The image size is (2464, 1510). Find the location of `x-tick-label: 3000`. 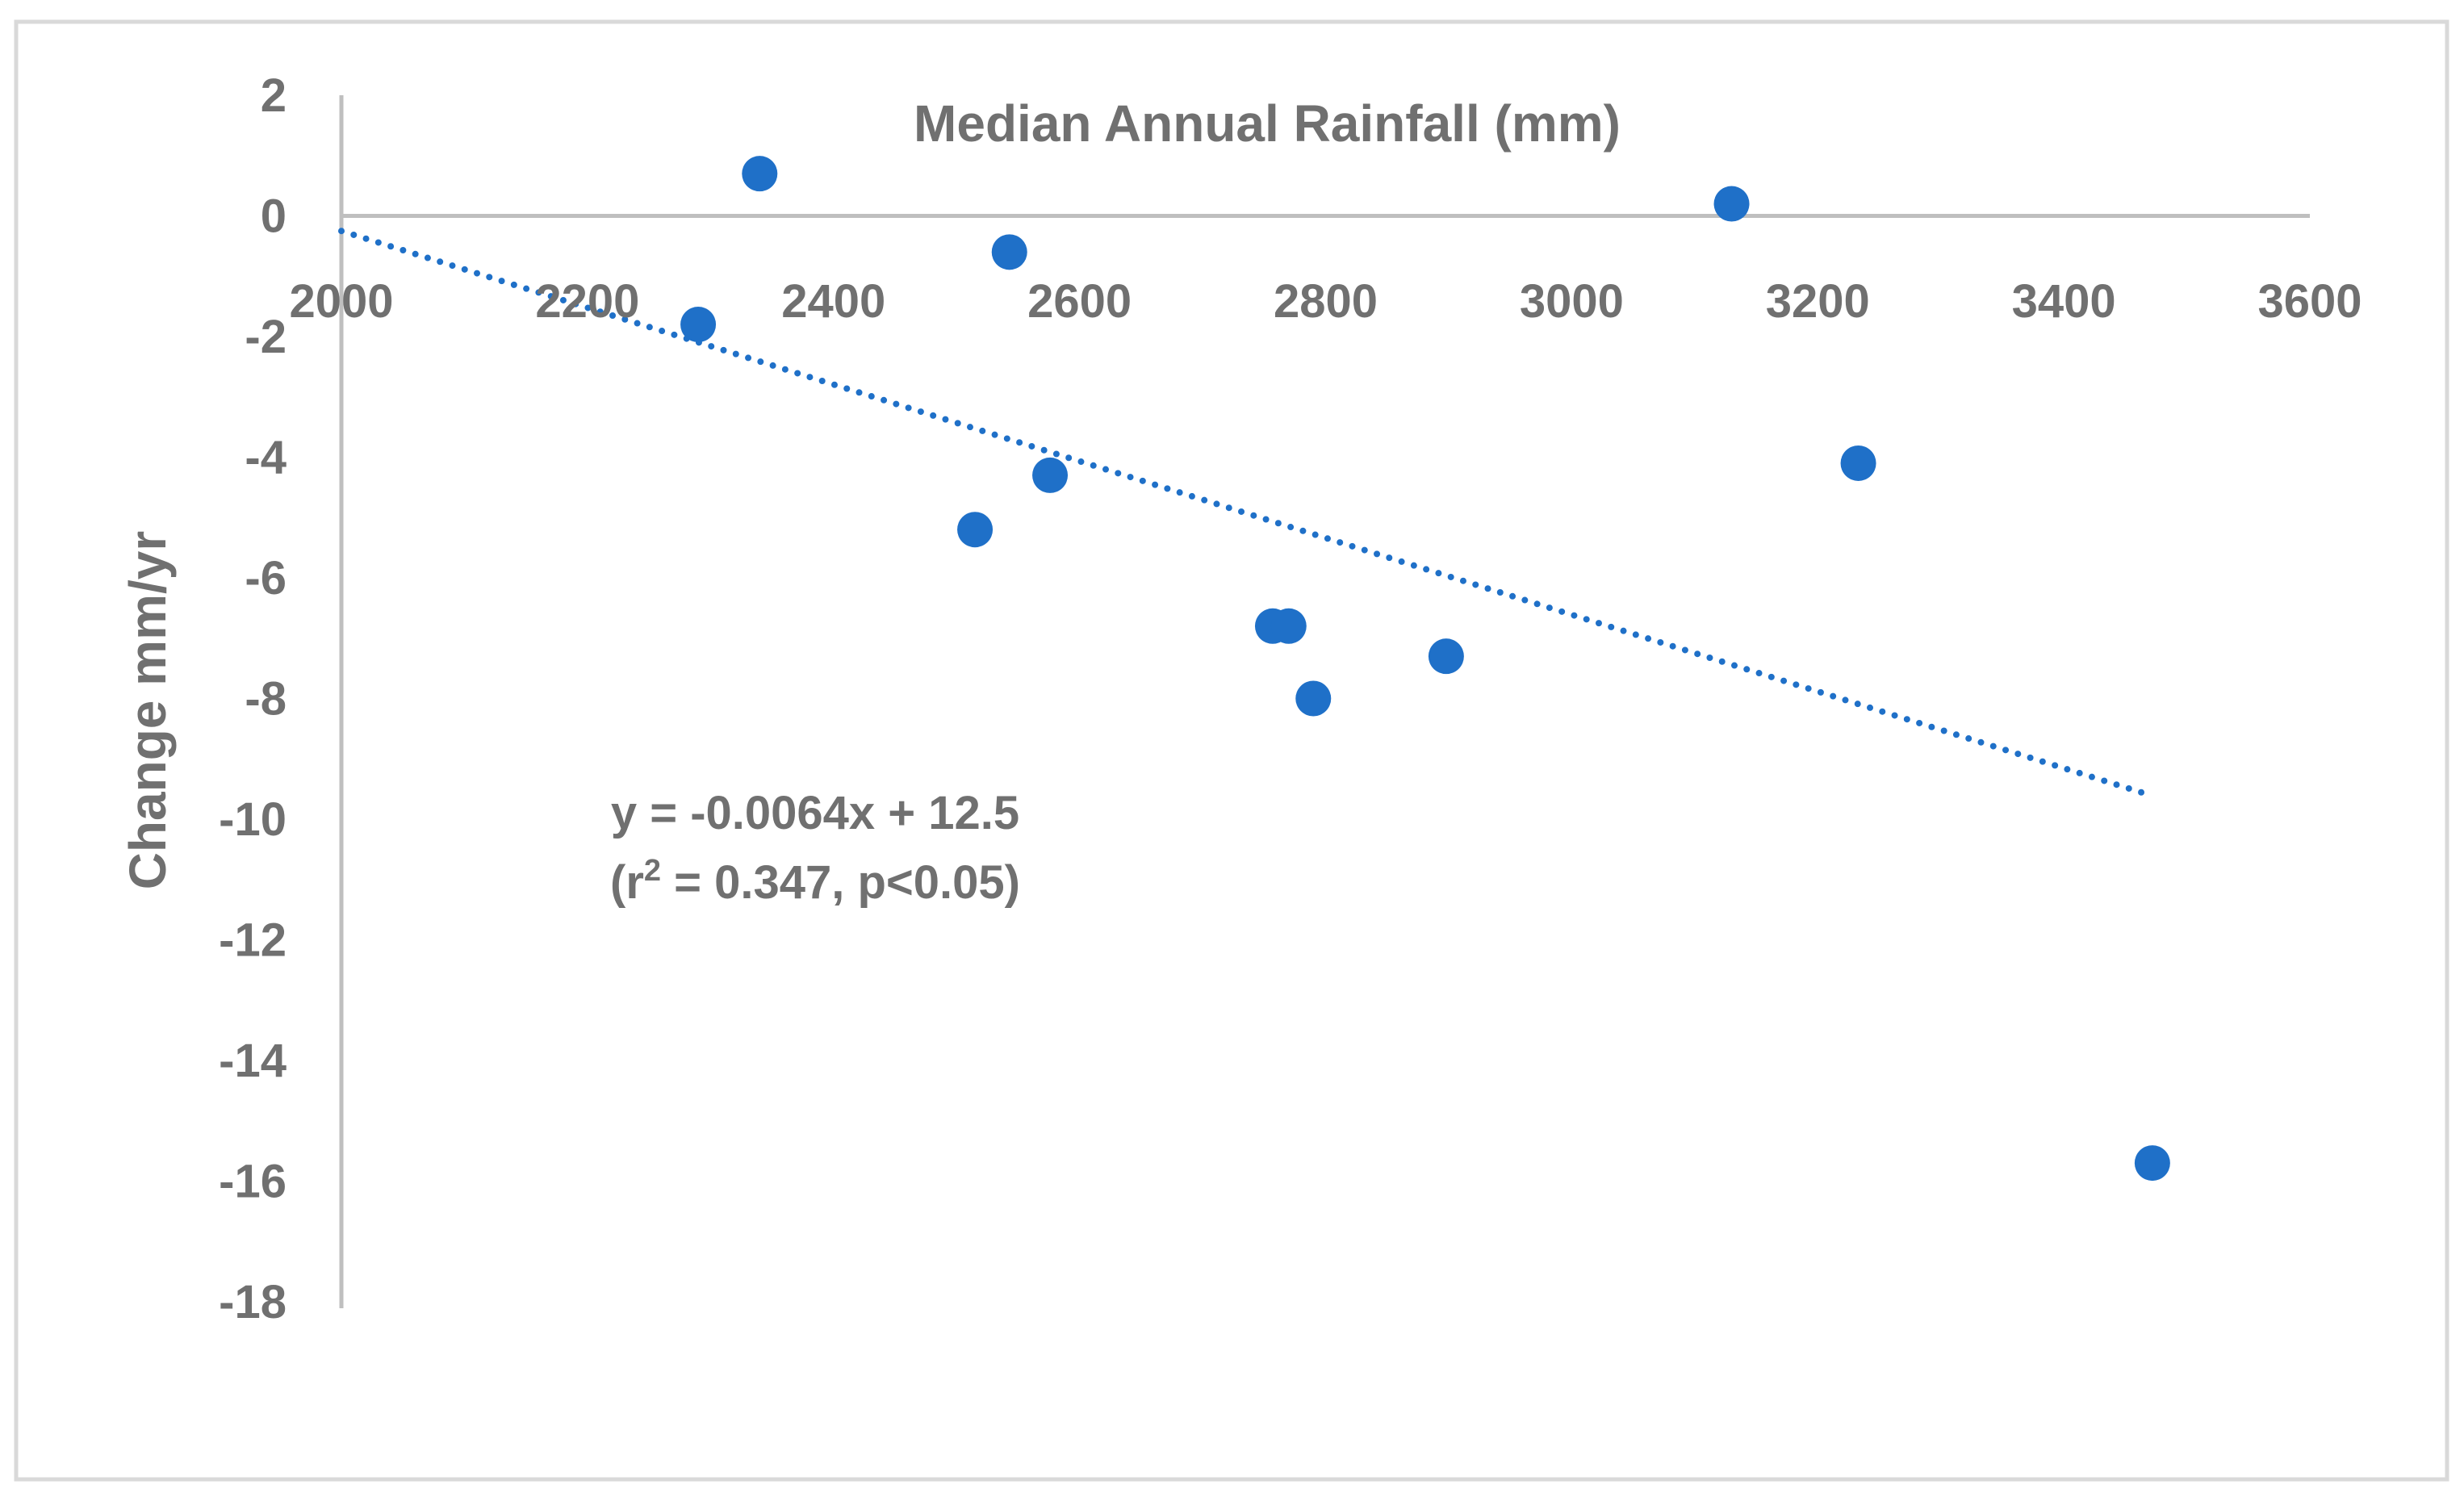

x-tick-label: 3000 is located at coordinates (1572, 301).